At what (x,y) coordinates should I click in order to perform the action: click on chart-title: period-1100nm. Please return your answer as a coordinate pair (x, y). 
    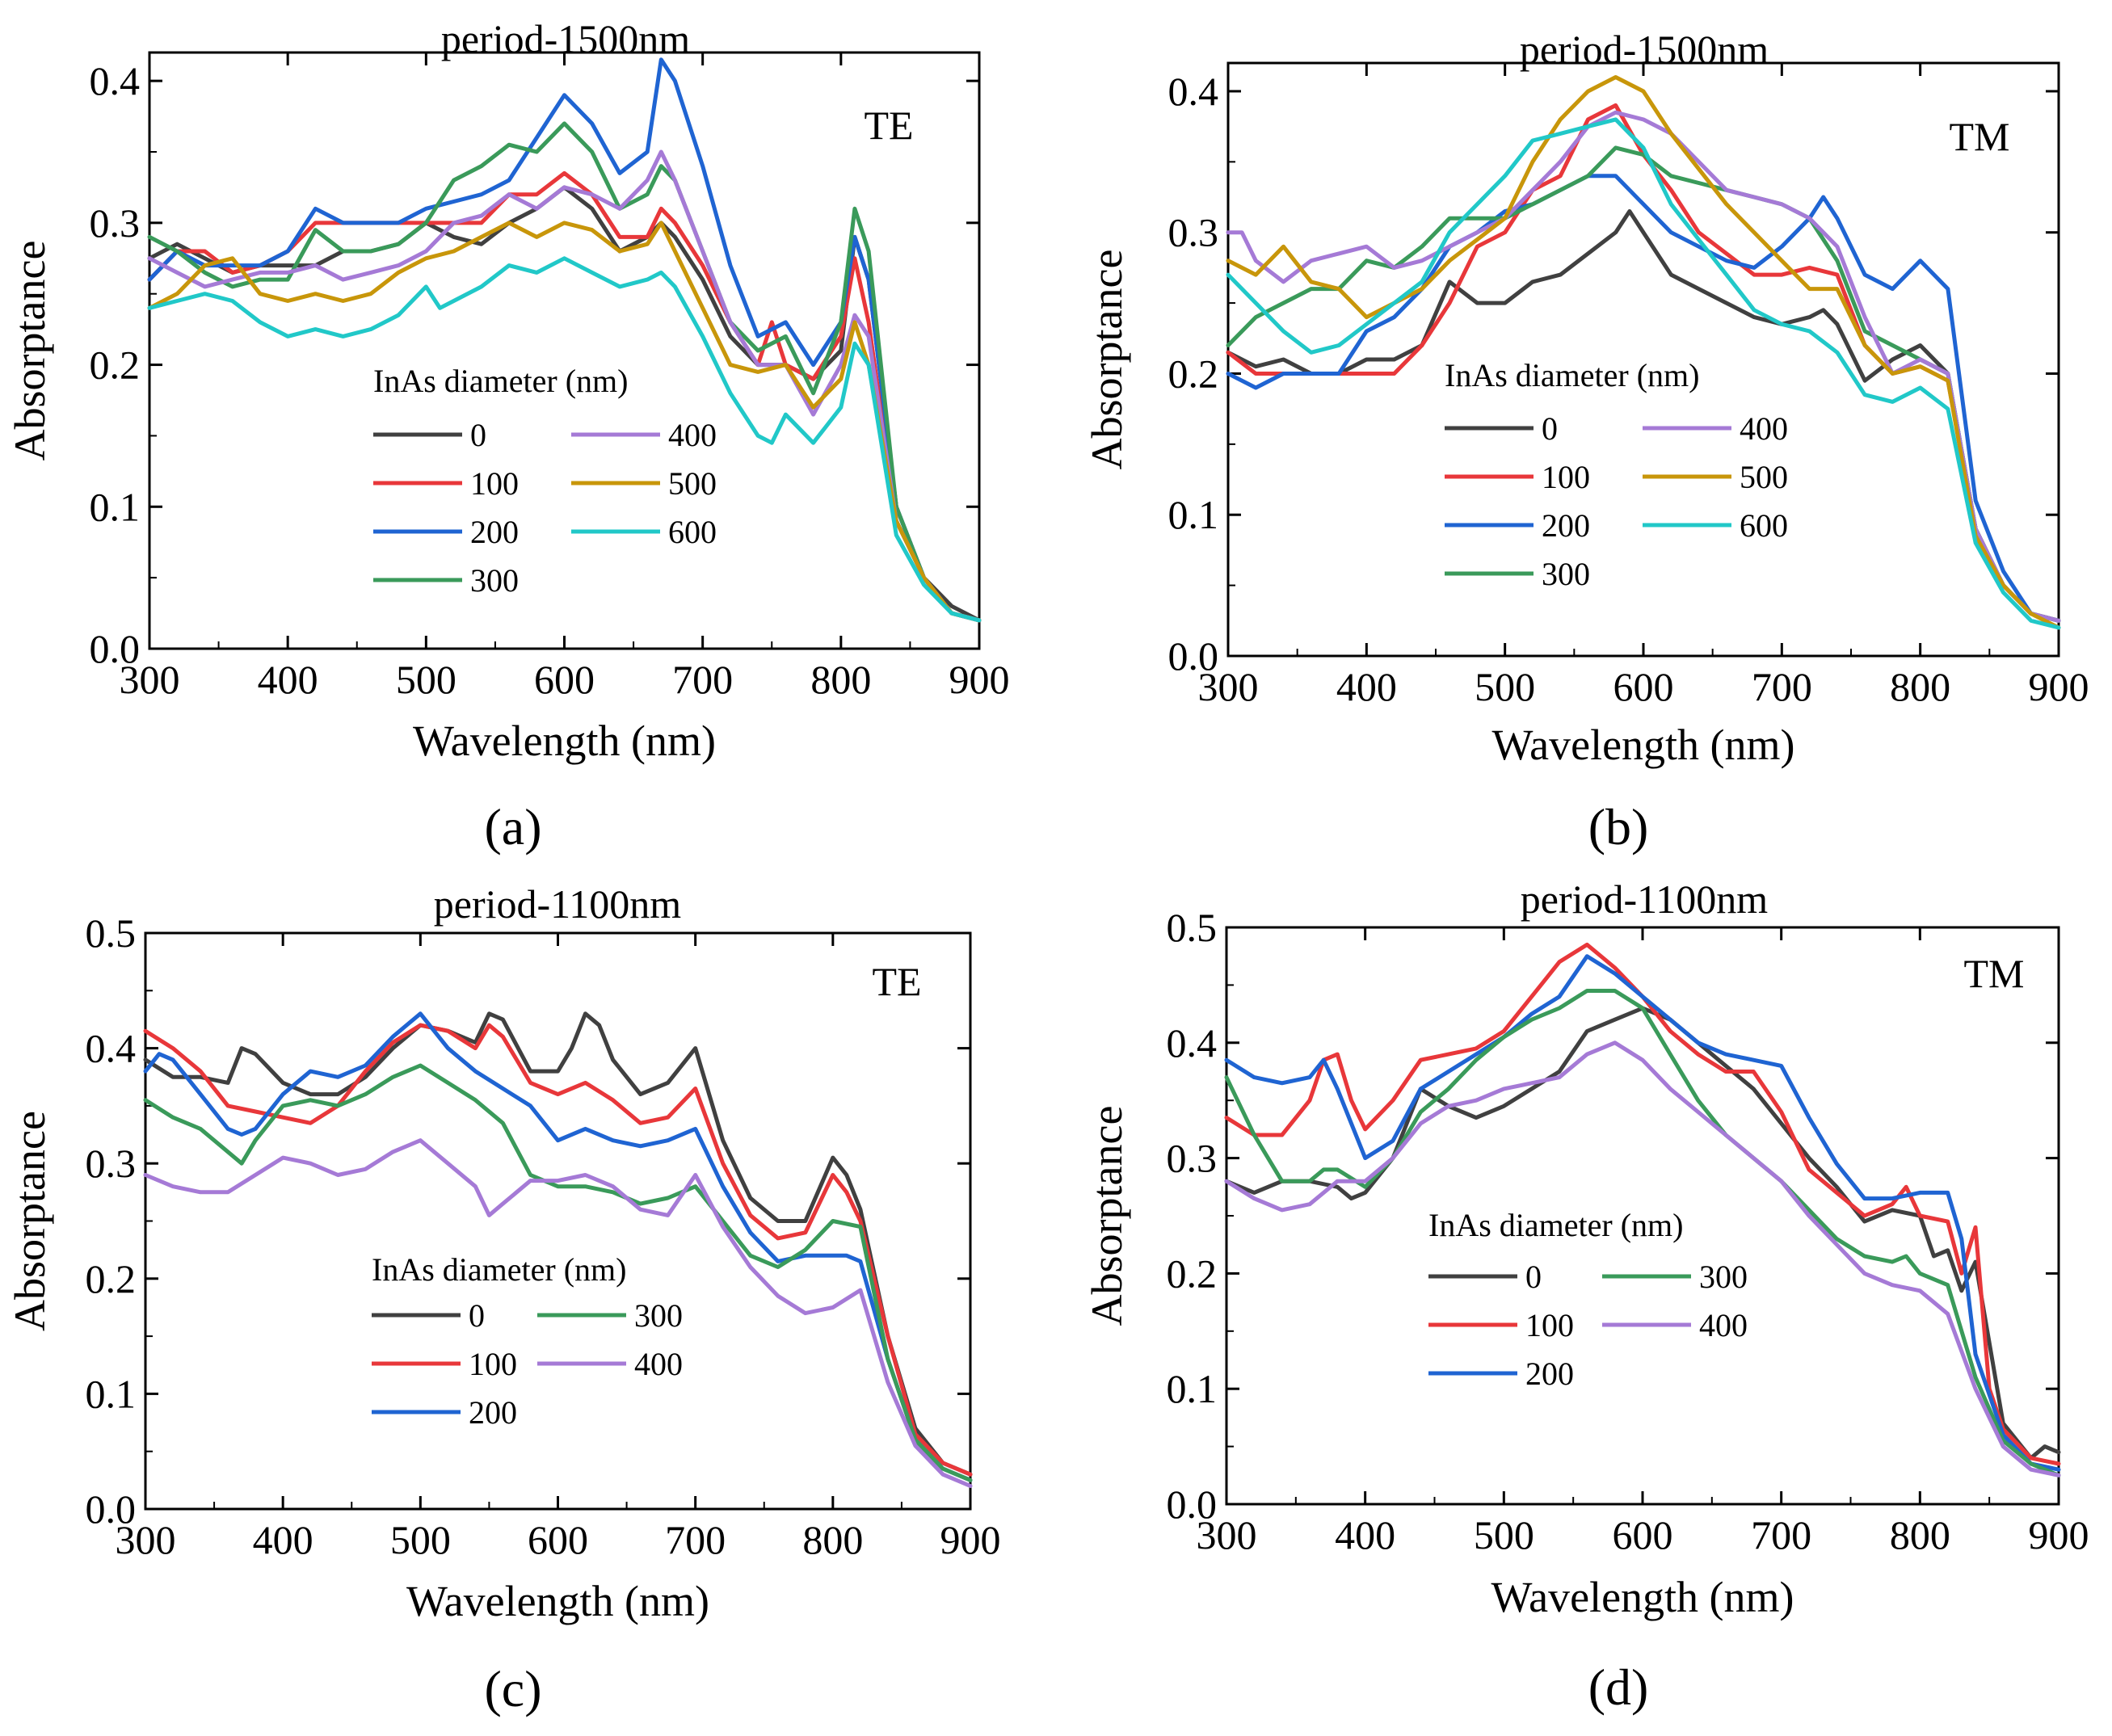
    Looking at the image, I should click on (1645, 899).